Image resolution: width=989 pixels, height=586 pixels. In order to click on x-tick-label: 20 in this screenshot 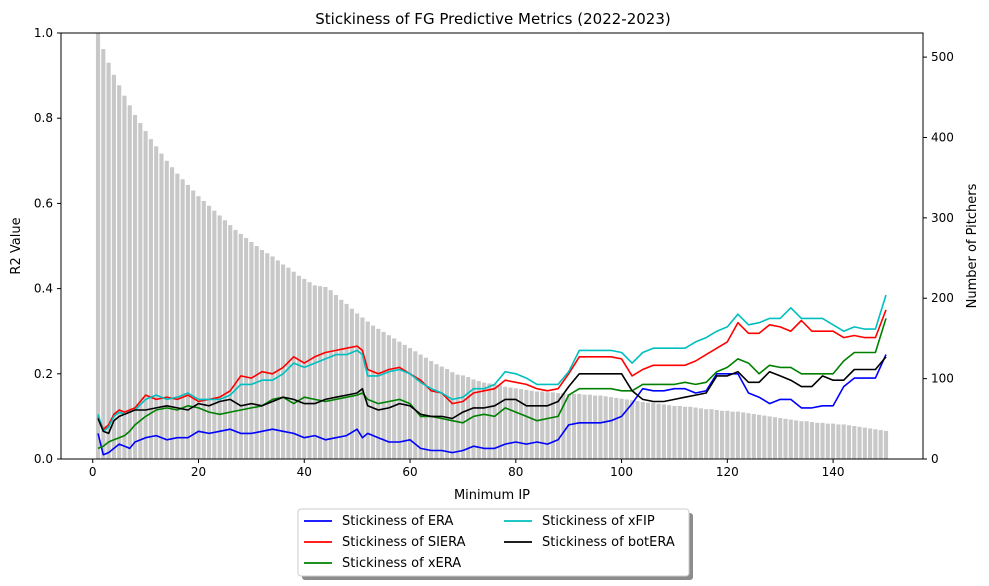, I will do `click(198, 472)`.